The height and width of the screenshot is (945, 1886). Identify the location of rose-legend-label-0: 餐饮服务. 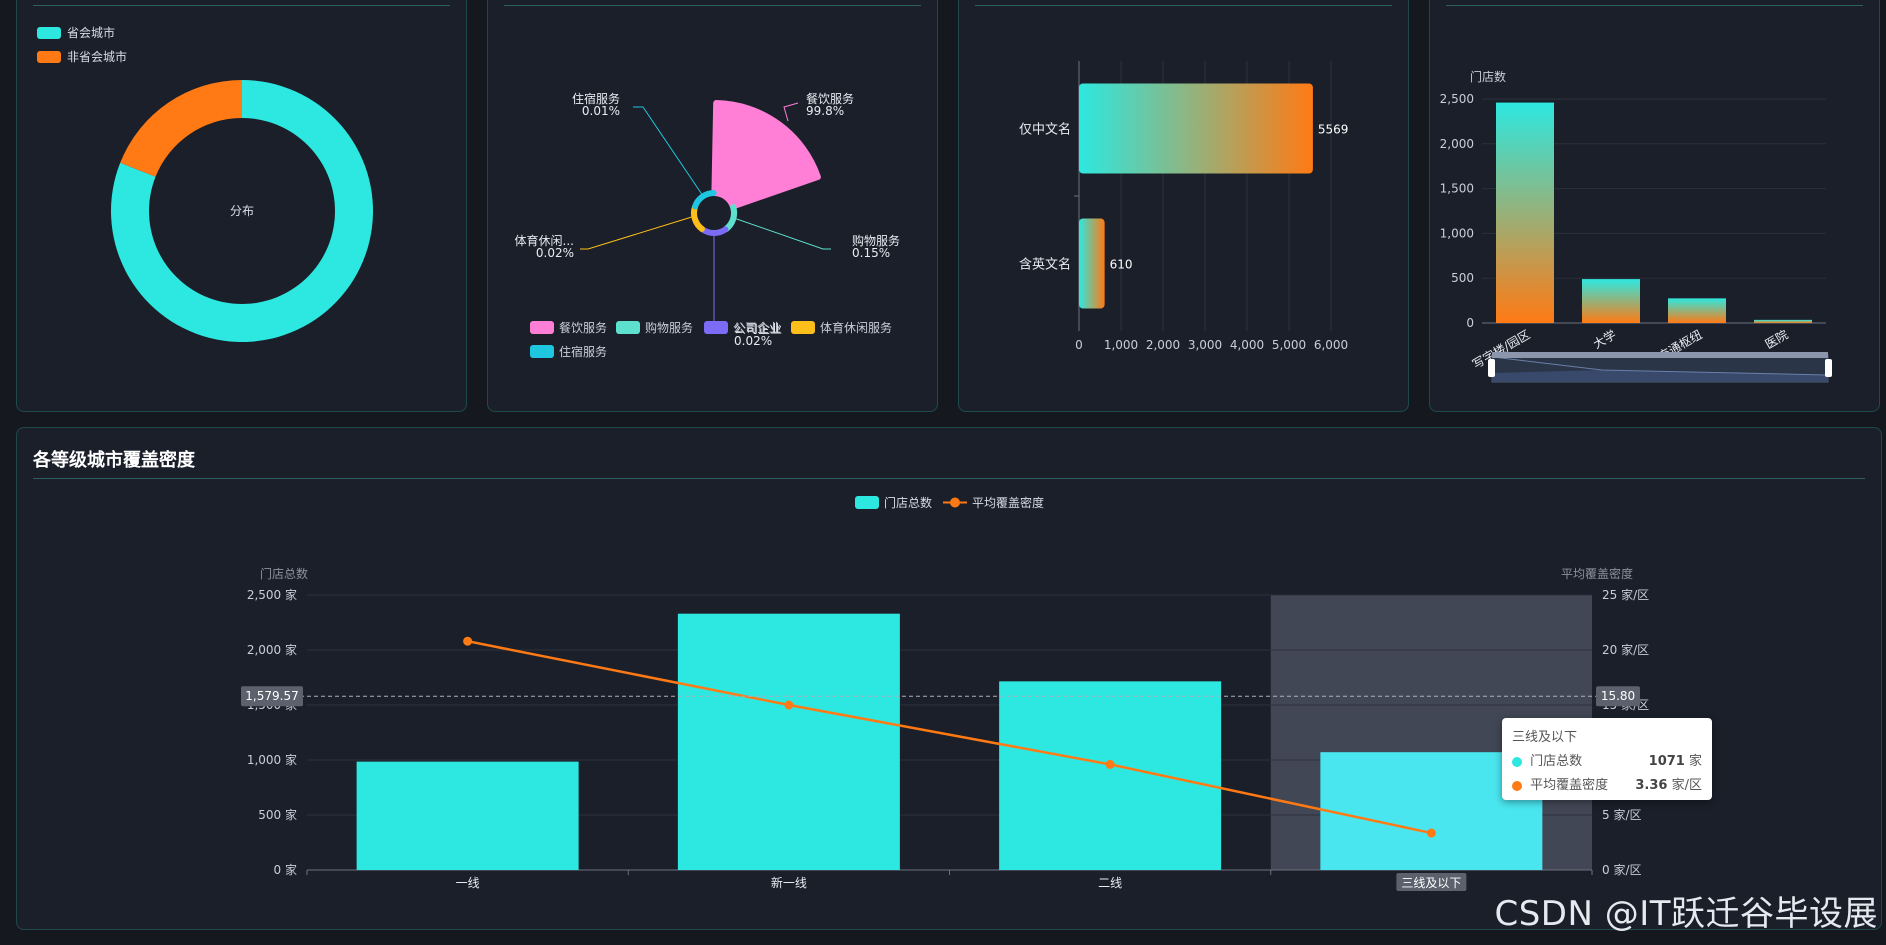
(583, 327).